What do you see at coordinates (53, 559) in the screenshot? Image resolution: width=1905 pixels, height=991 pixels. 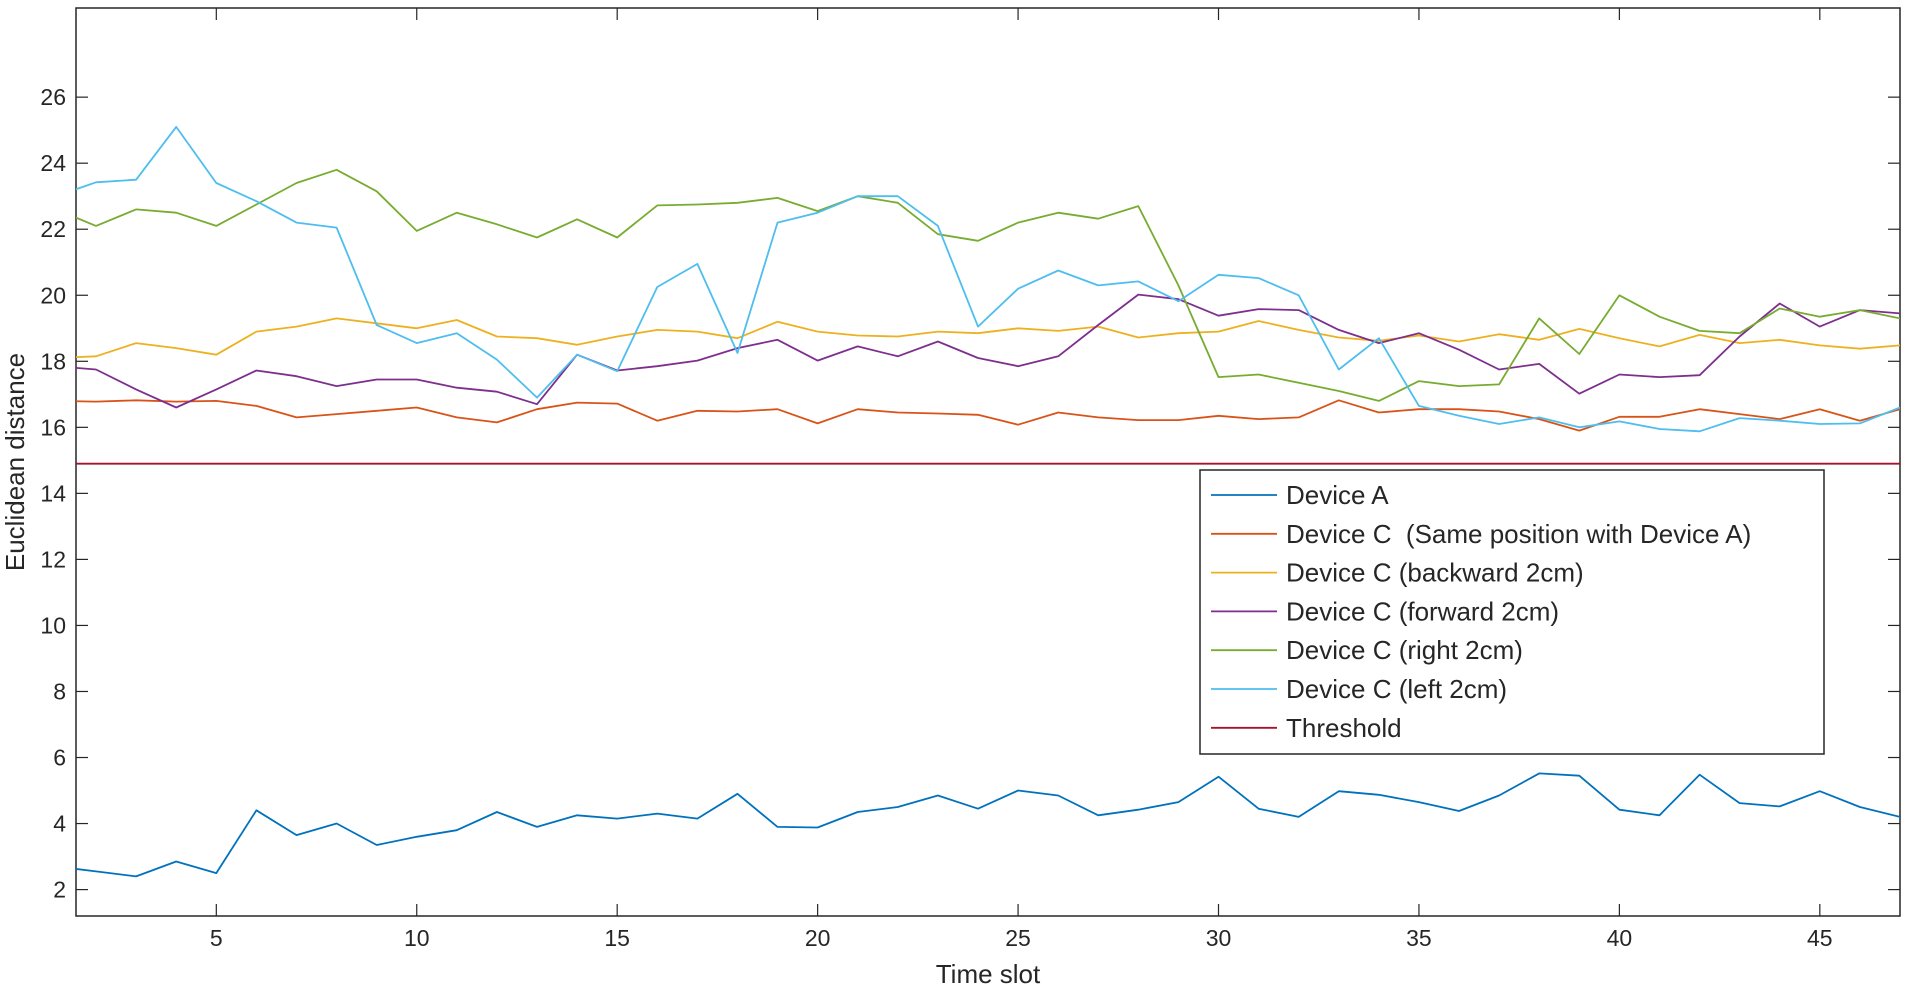 I see `y-tick-label: 12` at bounding box center [53, 559].